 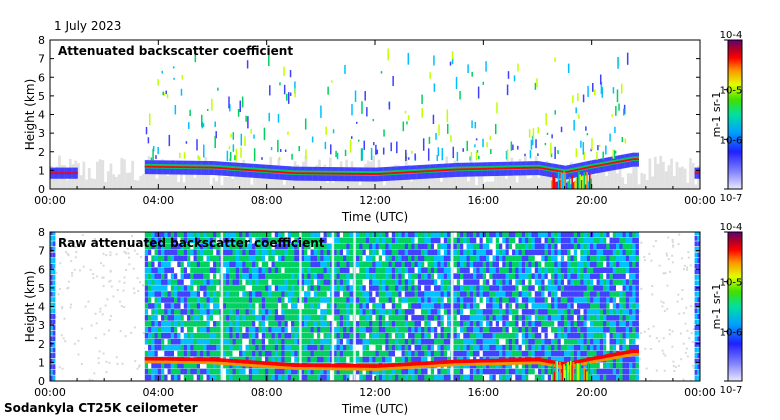 What do you see at coordinates (175, 51) in the screenshot?
I see `panel-title: Attenuated backscatter coefficient` at bounding box center [175, 51].